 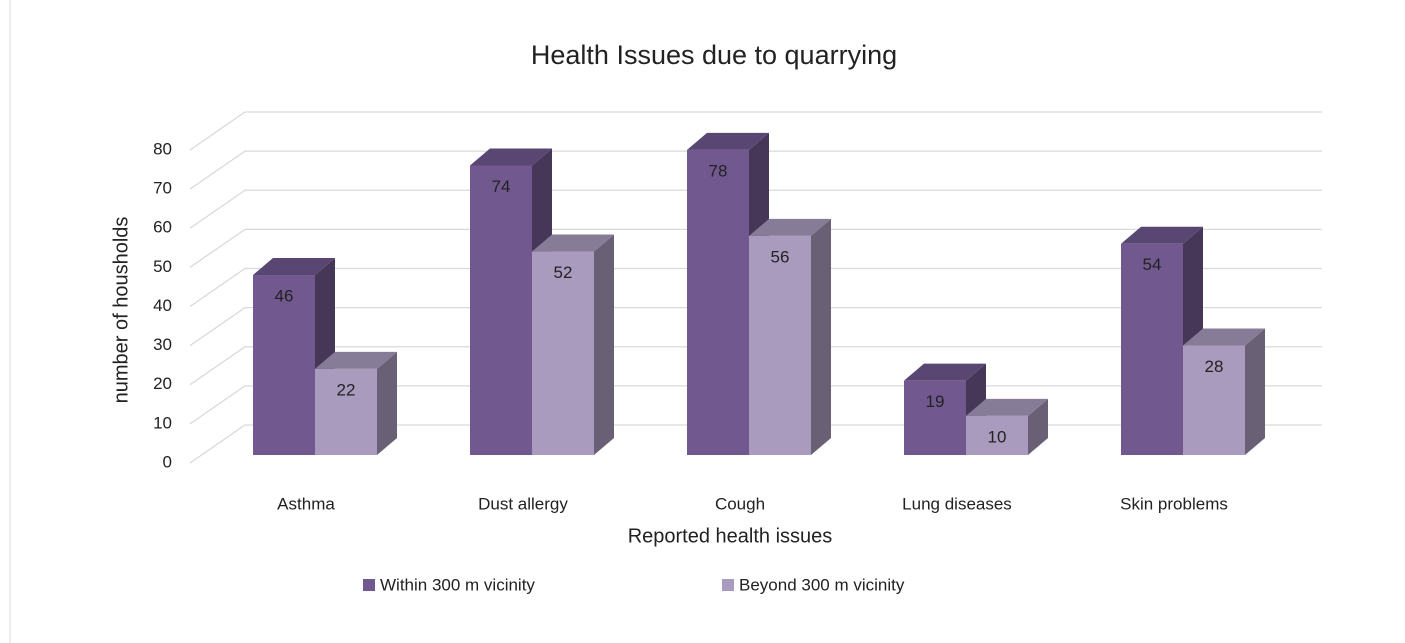 I want to click on x-tick-label: Lung diseases, so click(x=957, y=503).